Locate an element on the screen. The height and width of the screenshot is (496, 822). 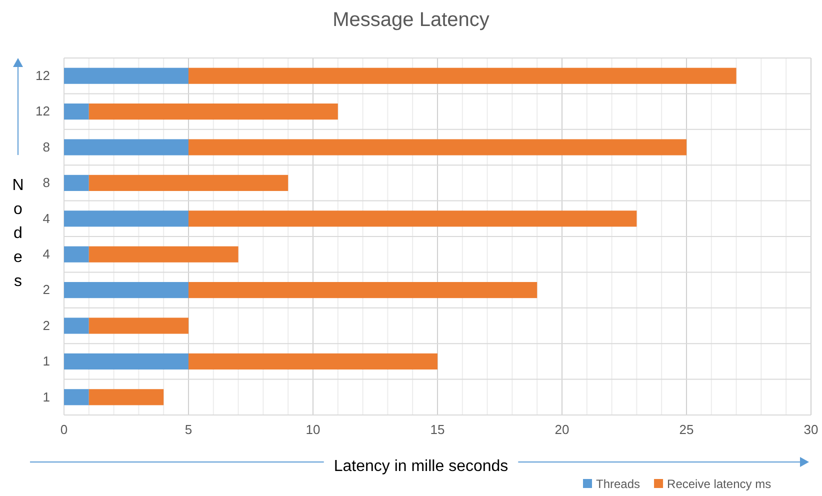
x-tick-label: 30 is located at coordinates (811, 430).